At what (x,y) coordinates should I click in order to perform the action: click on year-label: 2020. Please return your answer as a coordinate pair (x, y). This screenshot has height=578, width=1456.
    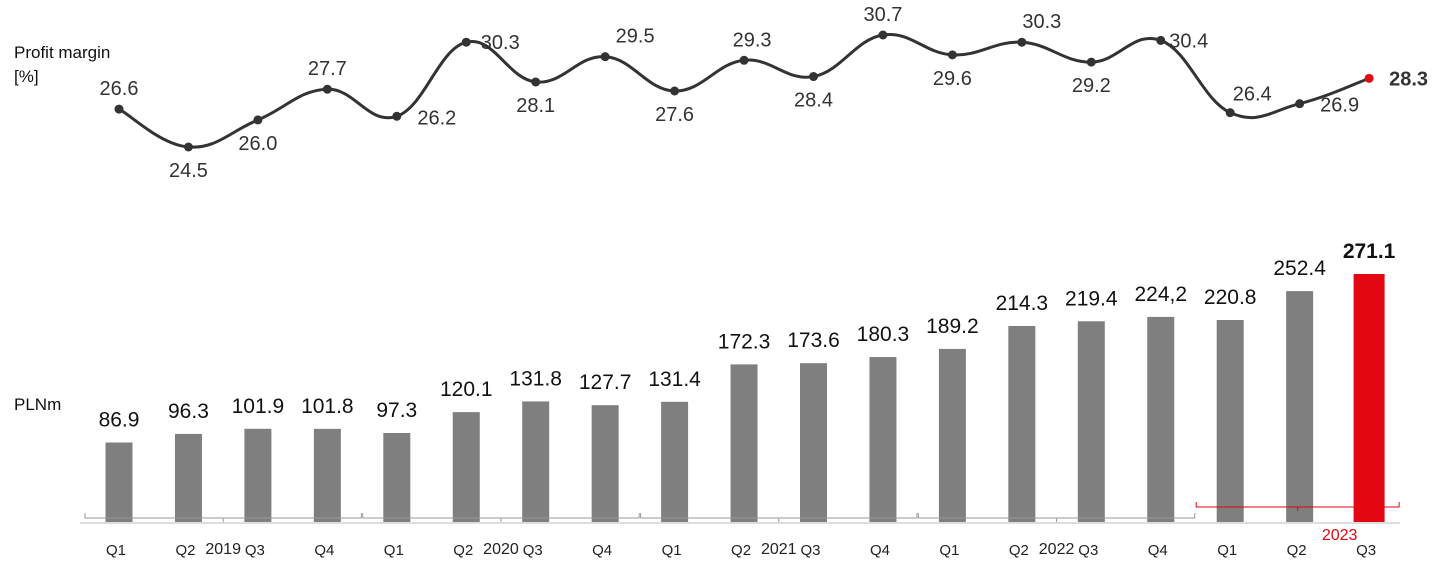
    Looking at the image, I should click on (501, 549).